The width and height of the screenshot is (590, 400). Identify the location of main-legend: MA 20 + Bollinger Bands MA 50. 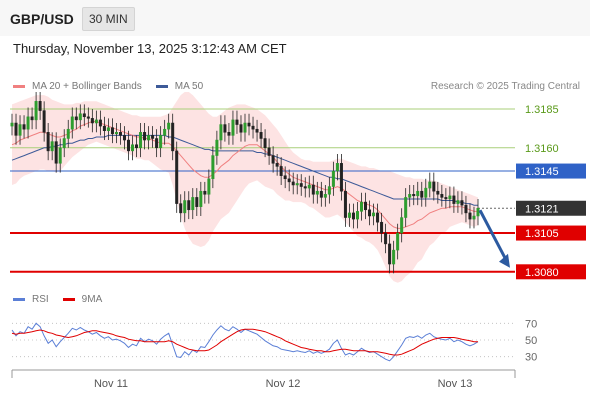
(115, 86).